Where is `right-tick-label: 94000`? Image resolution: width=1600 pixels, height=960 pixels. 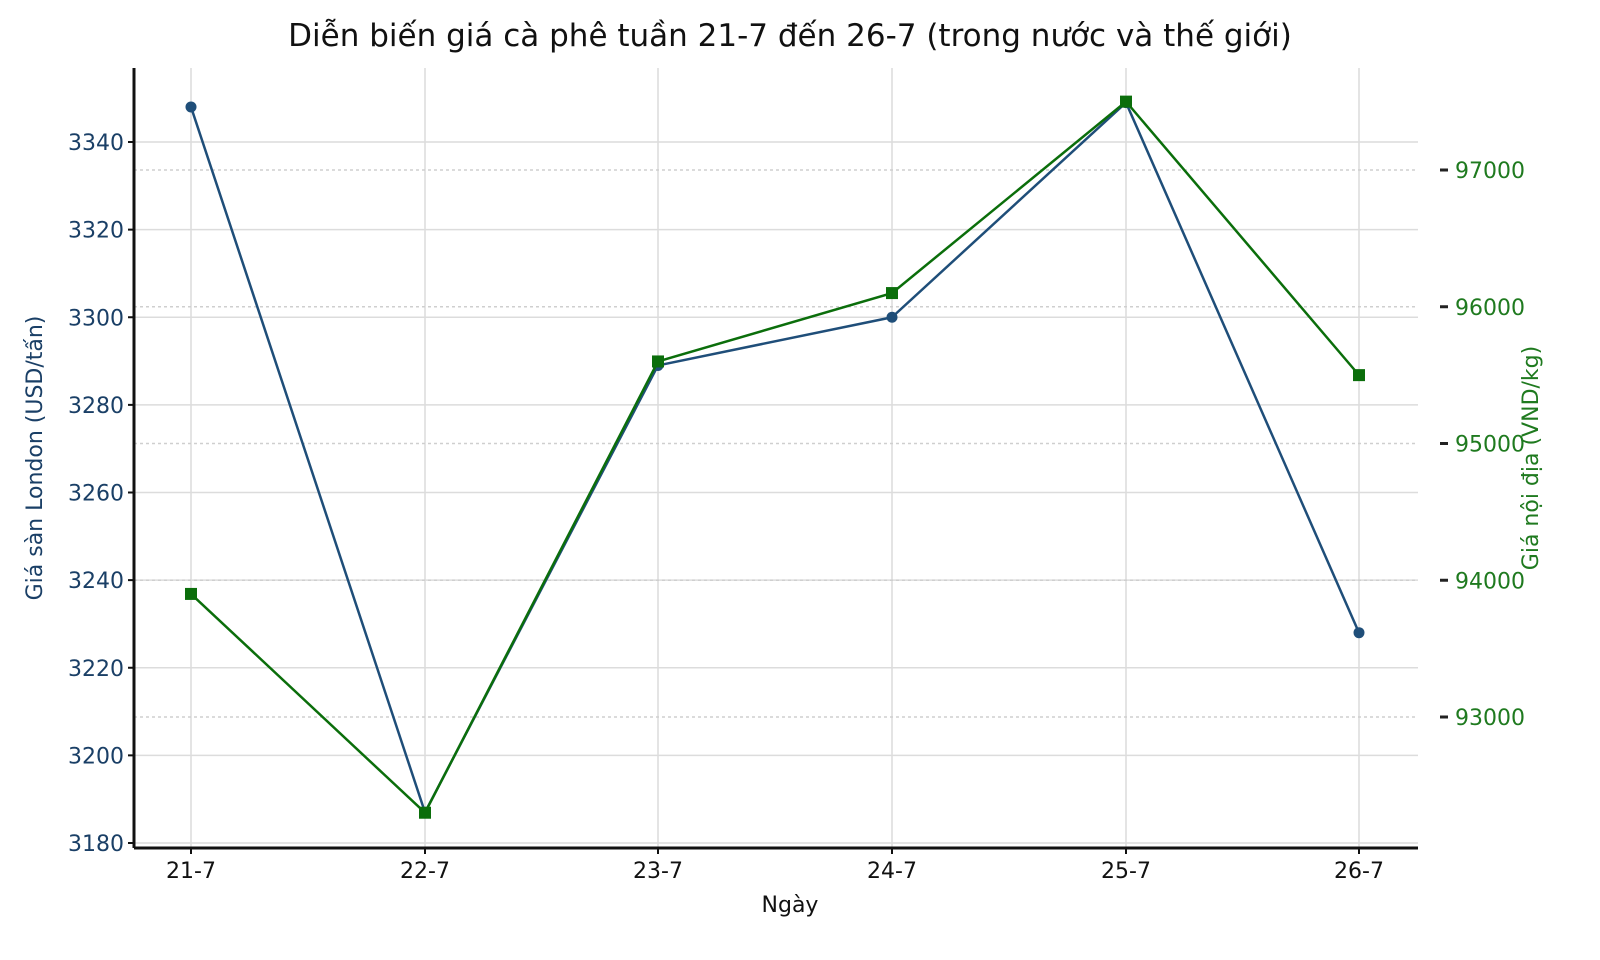 right-tick-label: 94000 is located at coordinates (1490, 581).